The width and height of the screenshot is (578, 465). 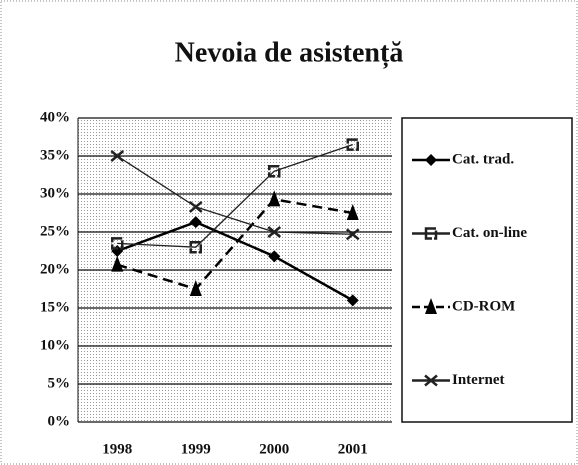 What do you see at coordinates (55, 193) in the screenshot?
I see `y-tick-label: 30%` at bounding box center [55, 193].